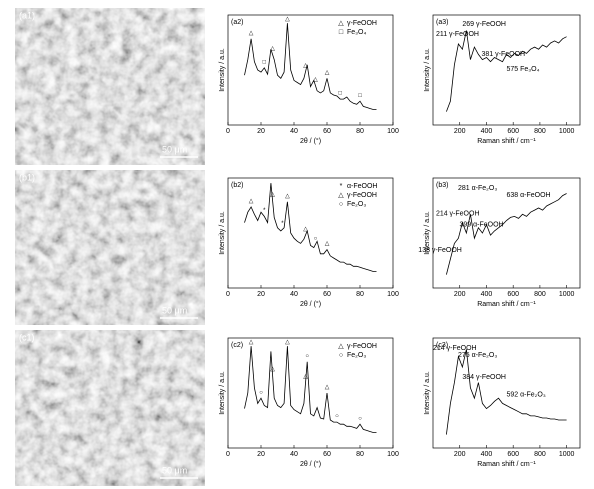 The image size is (594, 489). I want to click on panel-title: (a3), so click(442, 22).